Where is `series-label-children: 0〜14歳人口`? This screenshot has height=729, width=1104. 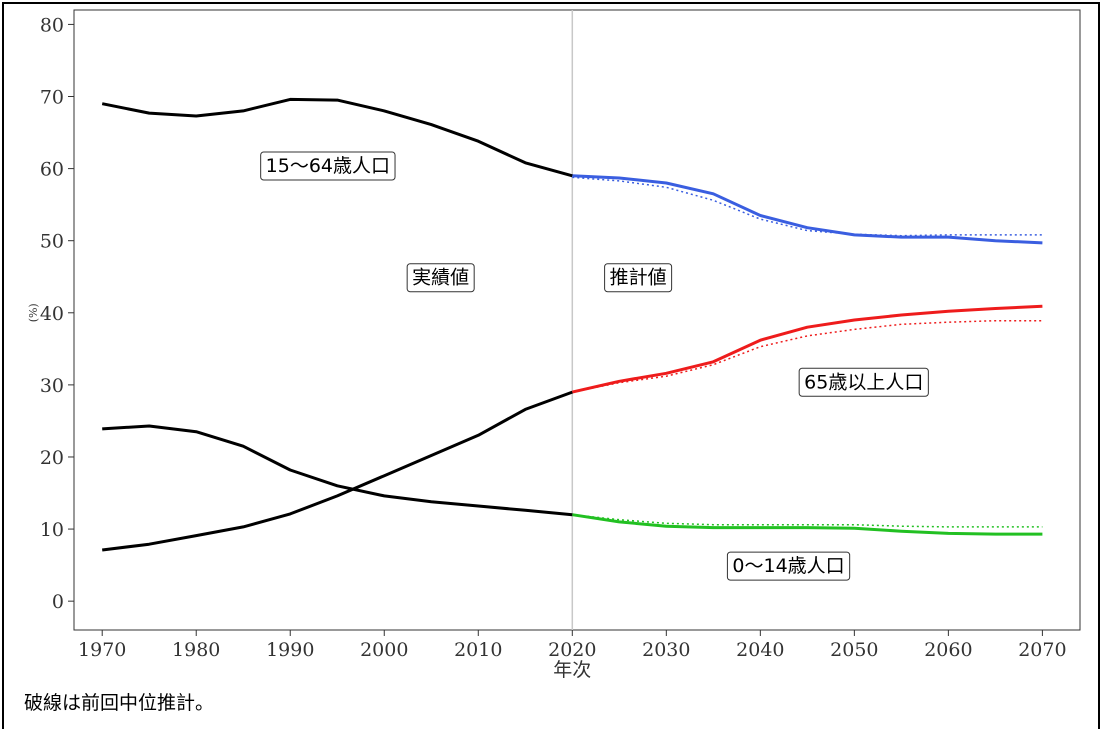
series-label-children: 0〜14歳人口 is located at coordinates (788, 566).